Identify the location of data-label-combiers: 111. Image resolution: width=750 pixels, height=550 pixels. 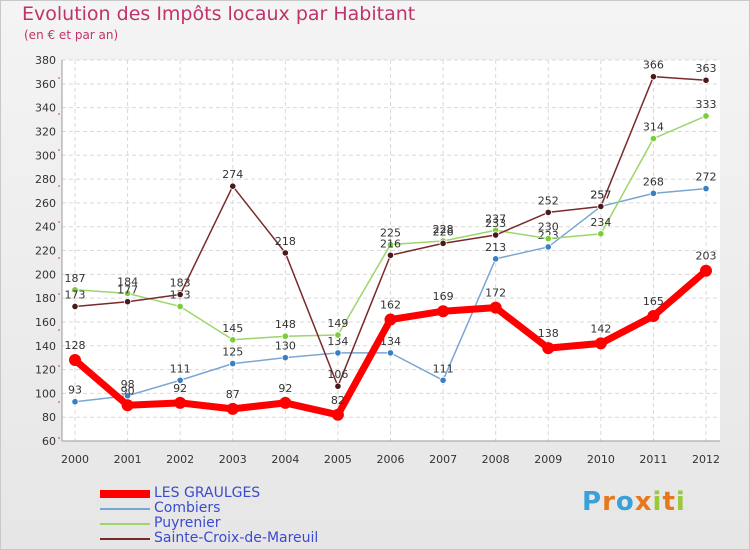
(443, 368).